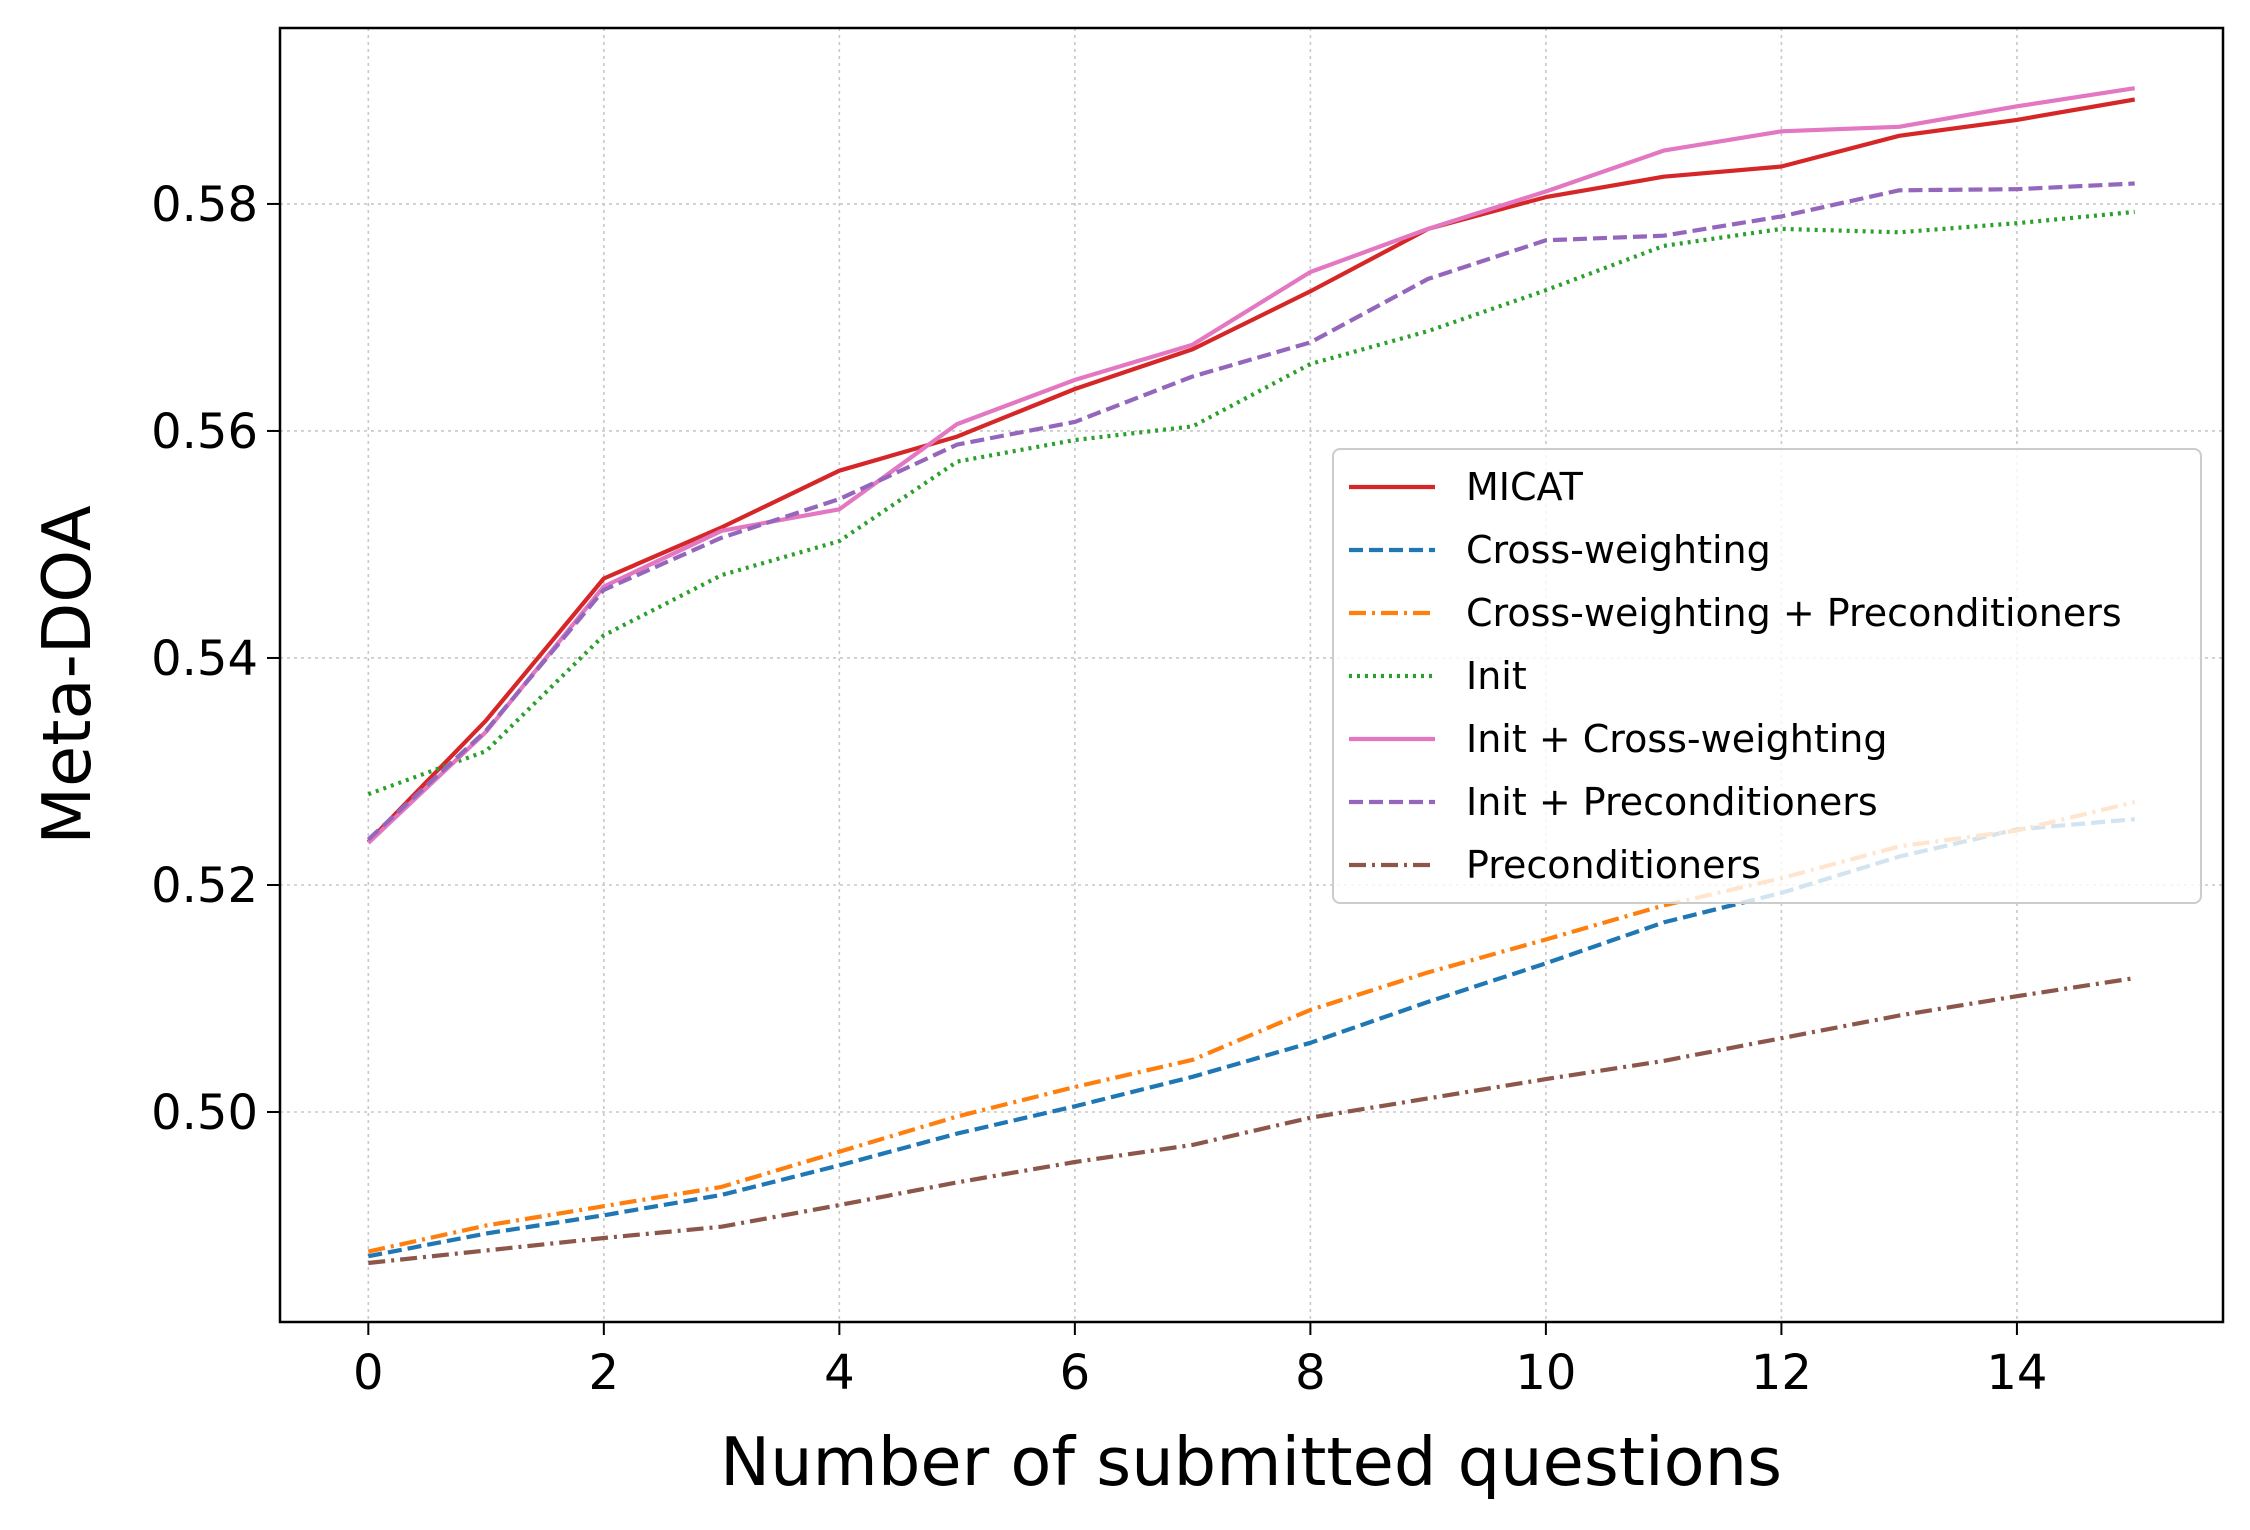  I want to click on y-tick-label: 0.56, so click(204, 432).